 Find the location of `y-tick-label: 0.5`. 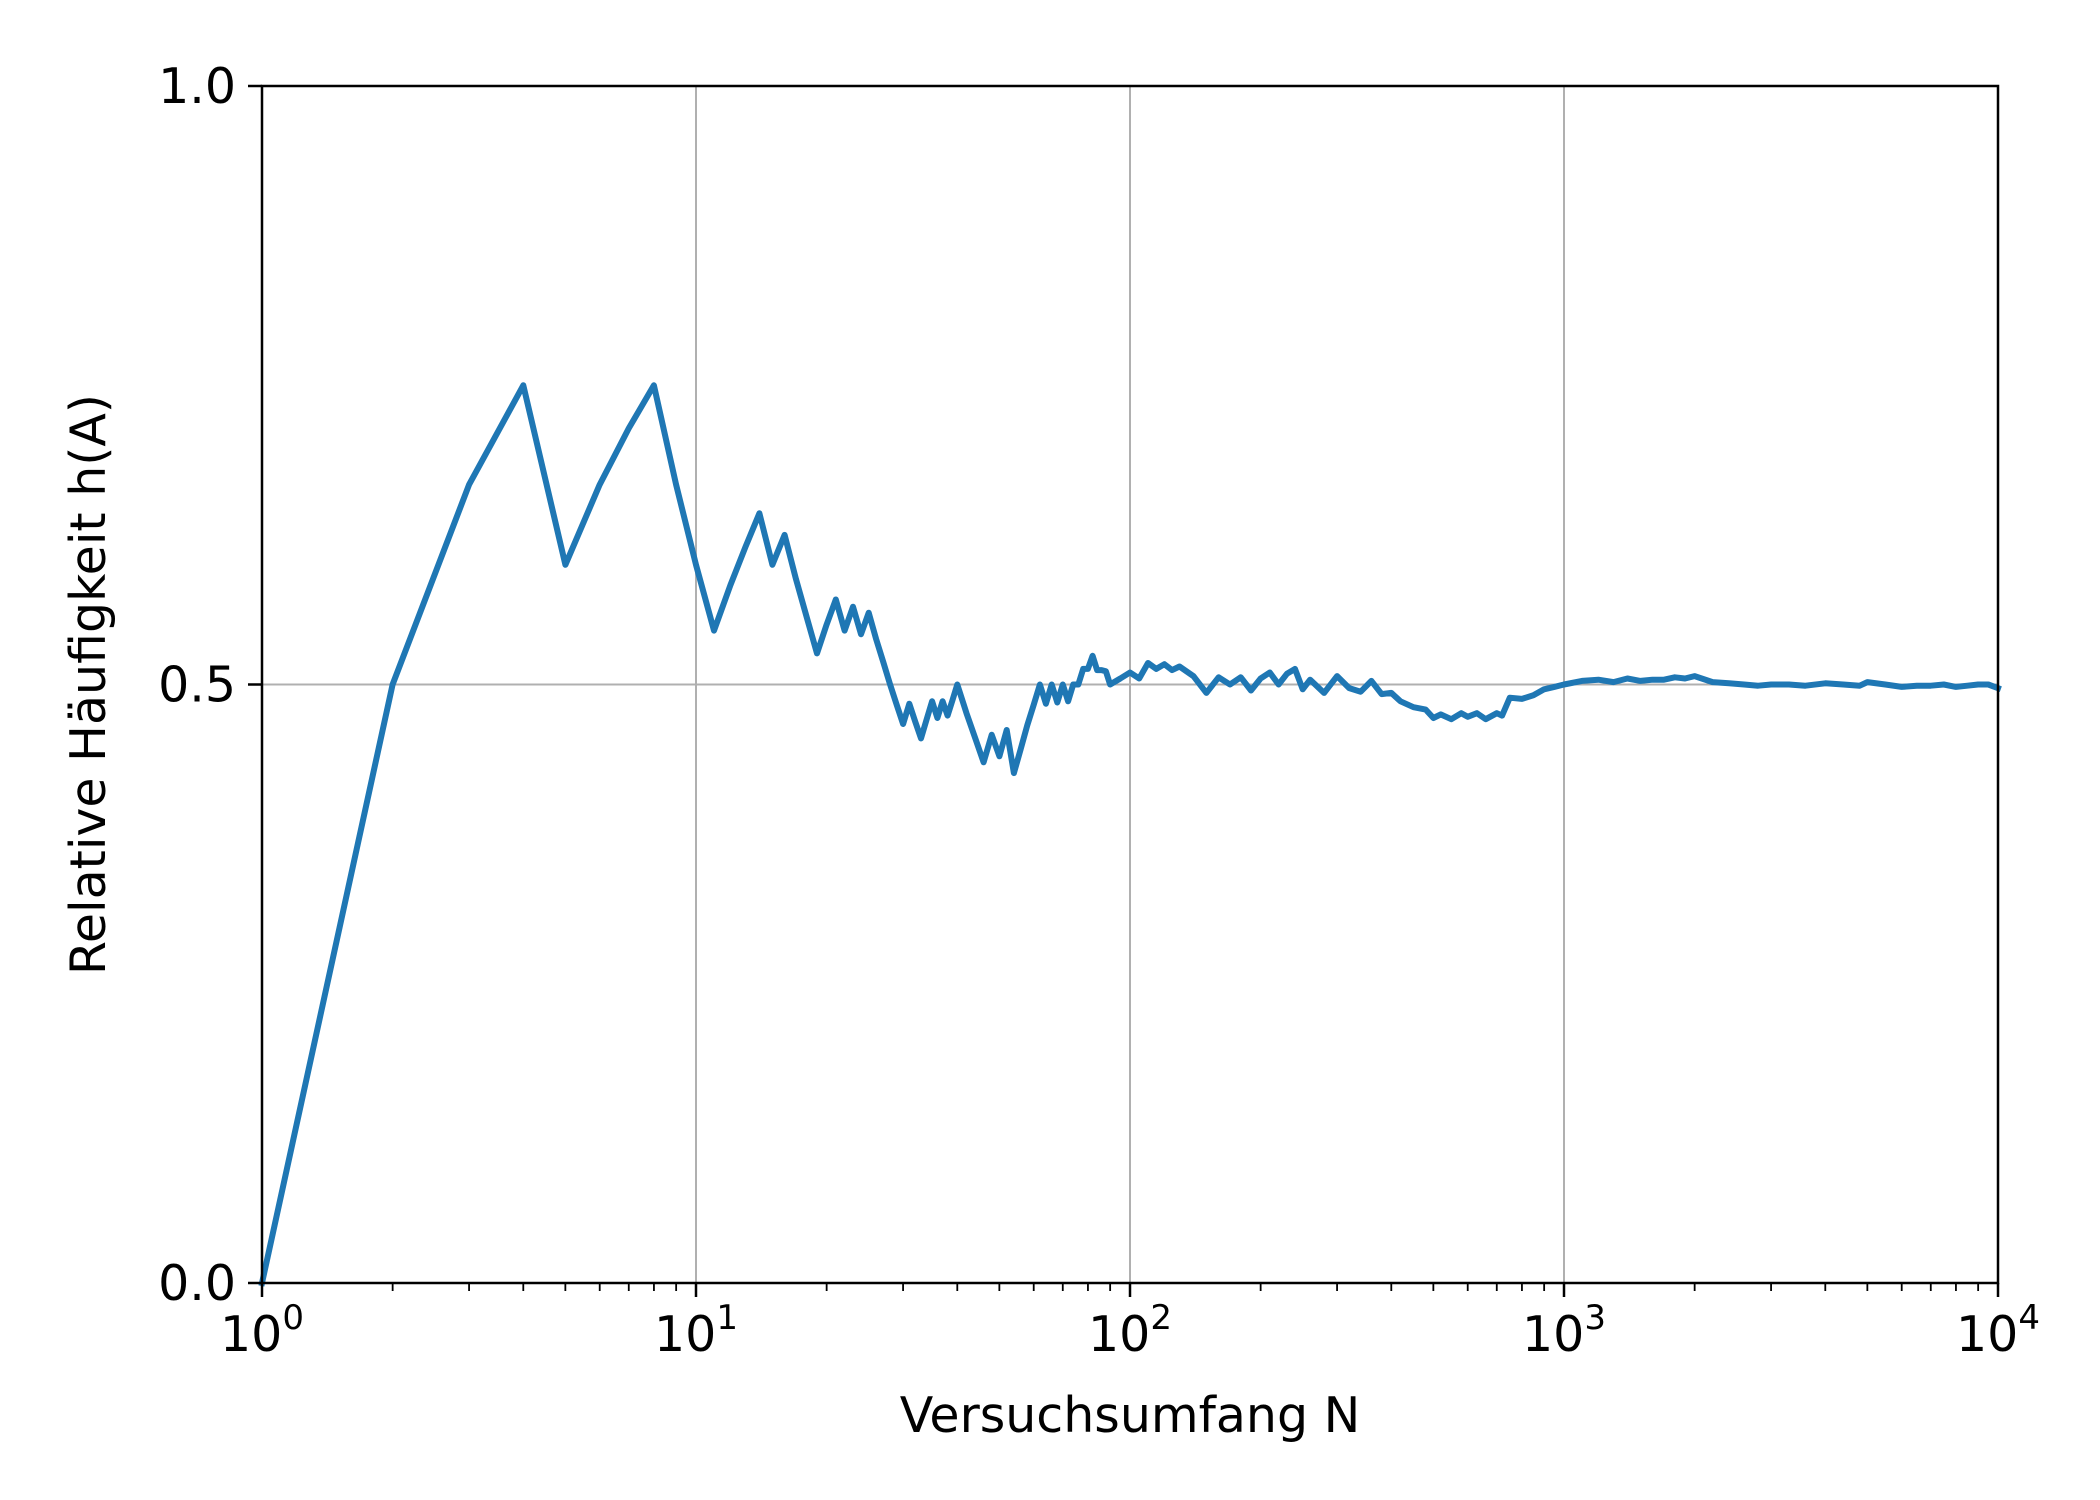

y-tick-label: 0.5 is located at coordinates (197, 685).